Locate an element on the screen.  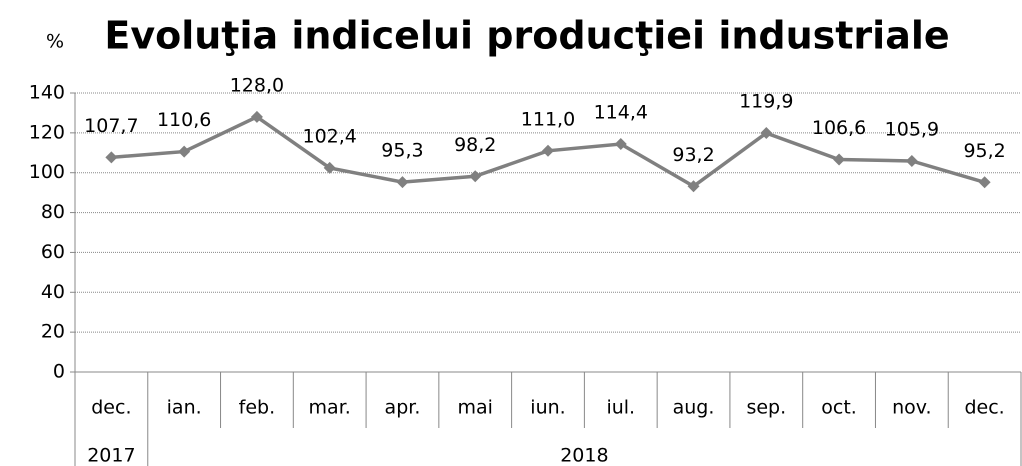
y-tick-label: 120 is located at coordinates (47, 132).